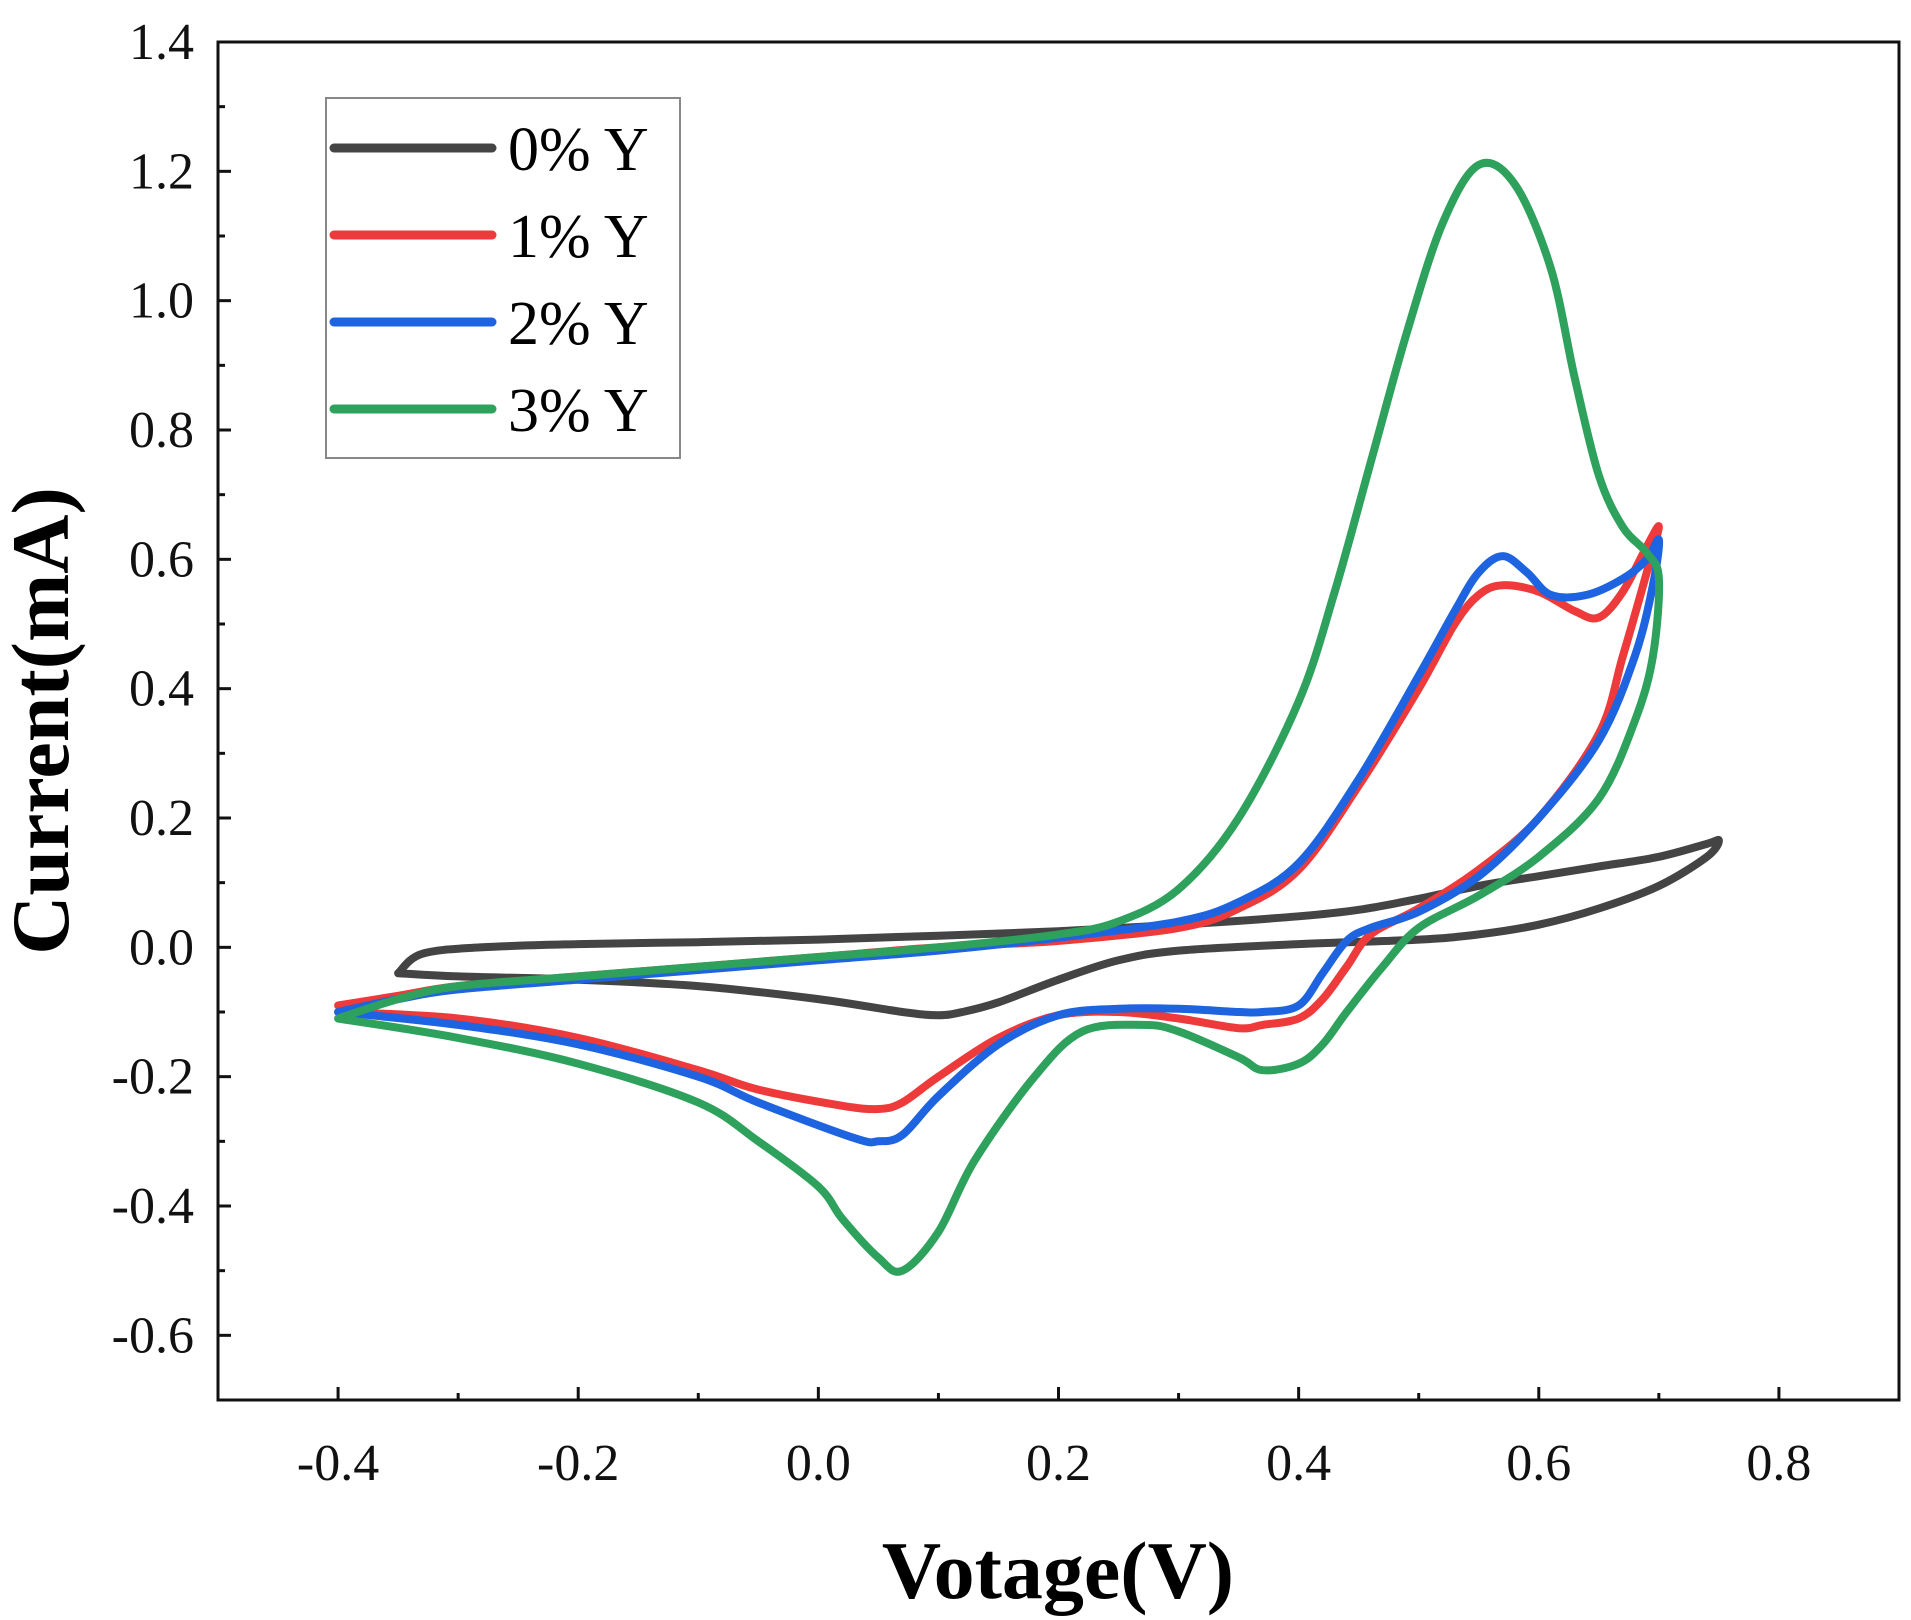 Image resolution: width=1911 pixels, height=1620 pixels. I want to click on y-tick-label: -0.2, so click(153, 1077).